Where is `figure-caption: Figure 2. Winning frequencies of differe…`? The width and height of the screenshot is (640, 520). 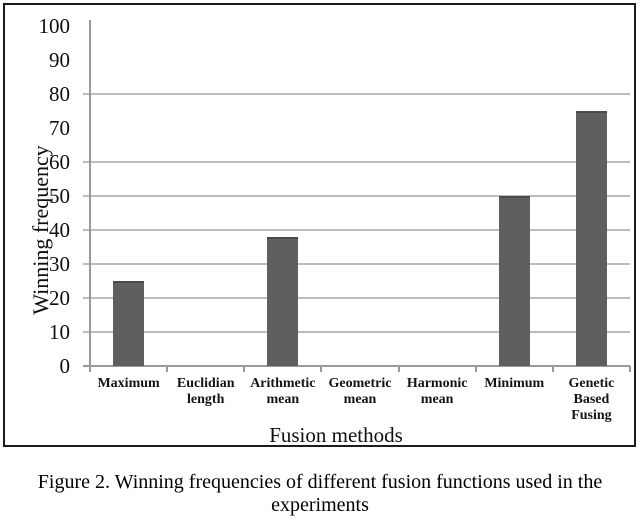 figure-caption: Figure 2. Winning frequencies of differe… is located at coordinates (320, 494).